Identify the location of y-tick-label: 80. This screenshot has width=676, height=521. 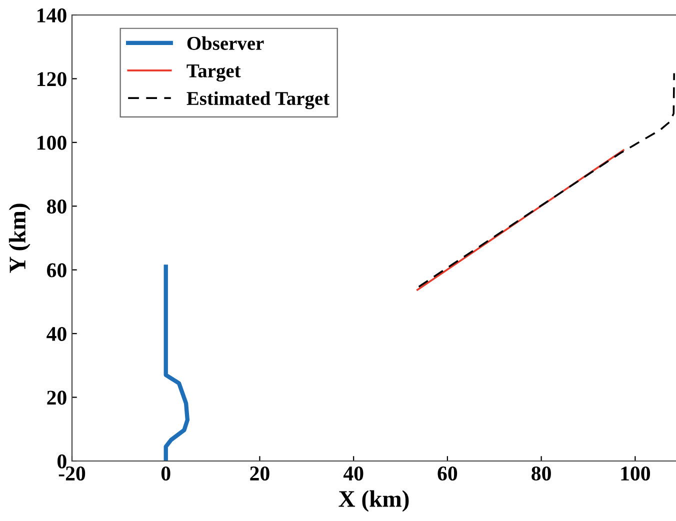
(56, 207).